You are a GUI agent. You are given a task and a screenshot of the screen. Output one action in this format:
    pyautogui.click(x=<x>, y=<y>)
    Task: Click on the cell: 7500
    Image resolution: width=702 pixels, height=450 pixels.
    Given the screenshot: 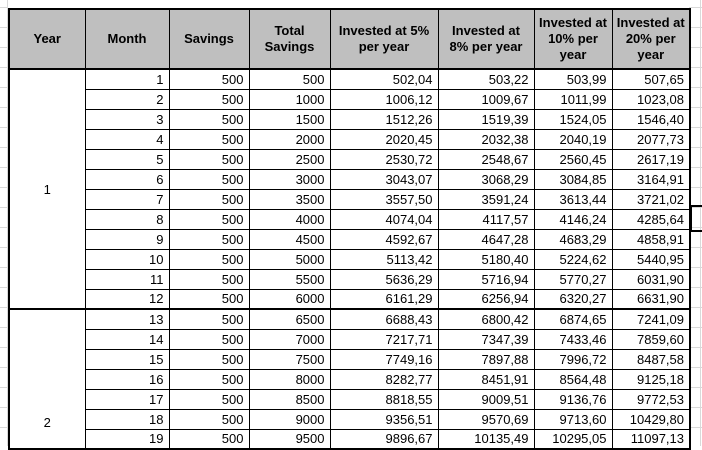 What is the action you would take?
    pyautogui.click(x=289, y=359)
    